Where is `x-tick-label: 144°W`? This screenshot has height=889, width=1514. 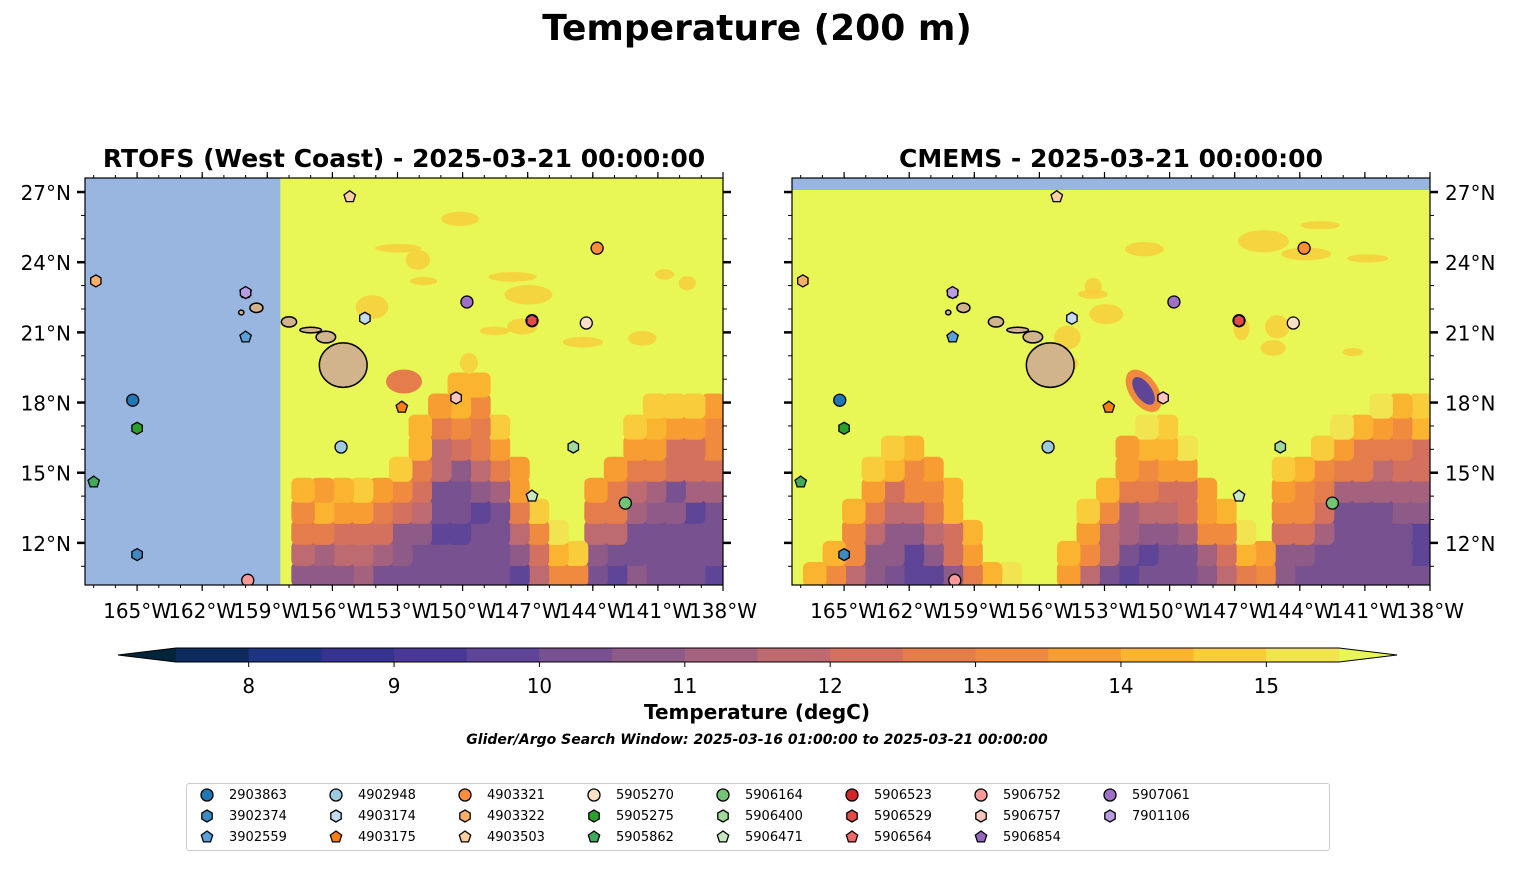 x-tick-label: 144°W is located at coordinates (593, 611).